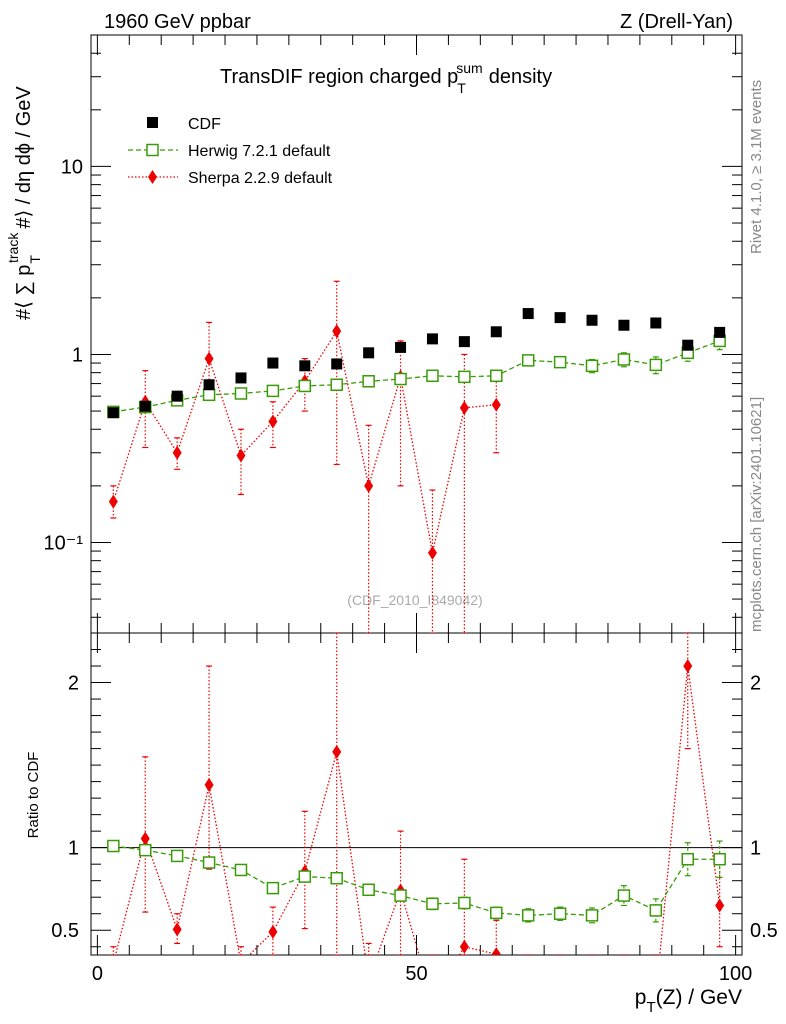 This screenshot has height=1024, width=786. What do you see at coordinates (461, 88) in the screenshot?
I see `title-sub: T` at bounding box center [461, 88].